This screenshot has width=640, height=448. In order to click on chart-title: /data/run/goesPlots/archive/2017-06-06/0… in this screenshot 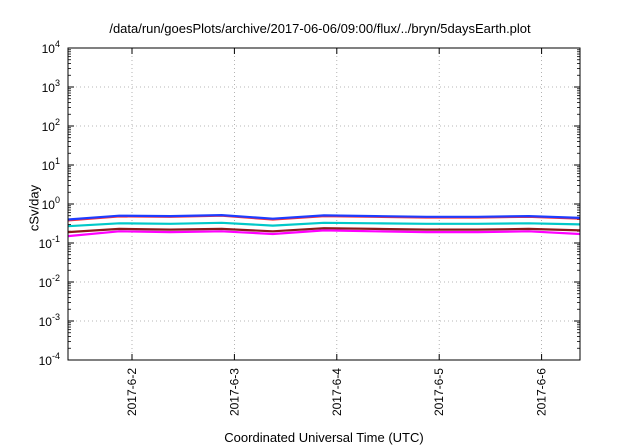, I will do `click(320, 28)`.